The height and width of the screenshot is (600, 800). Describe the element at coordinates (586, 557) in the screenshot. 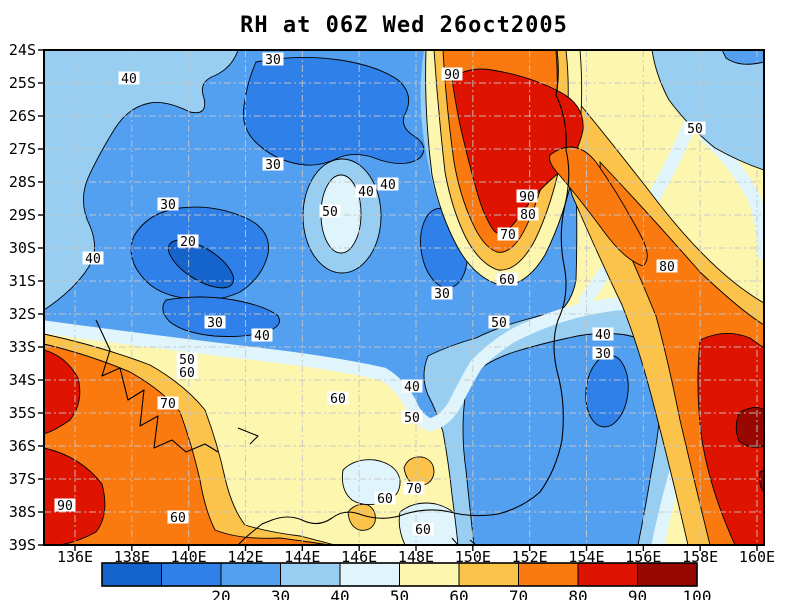

I see `x-tick-label: 154E` at that location.